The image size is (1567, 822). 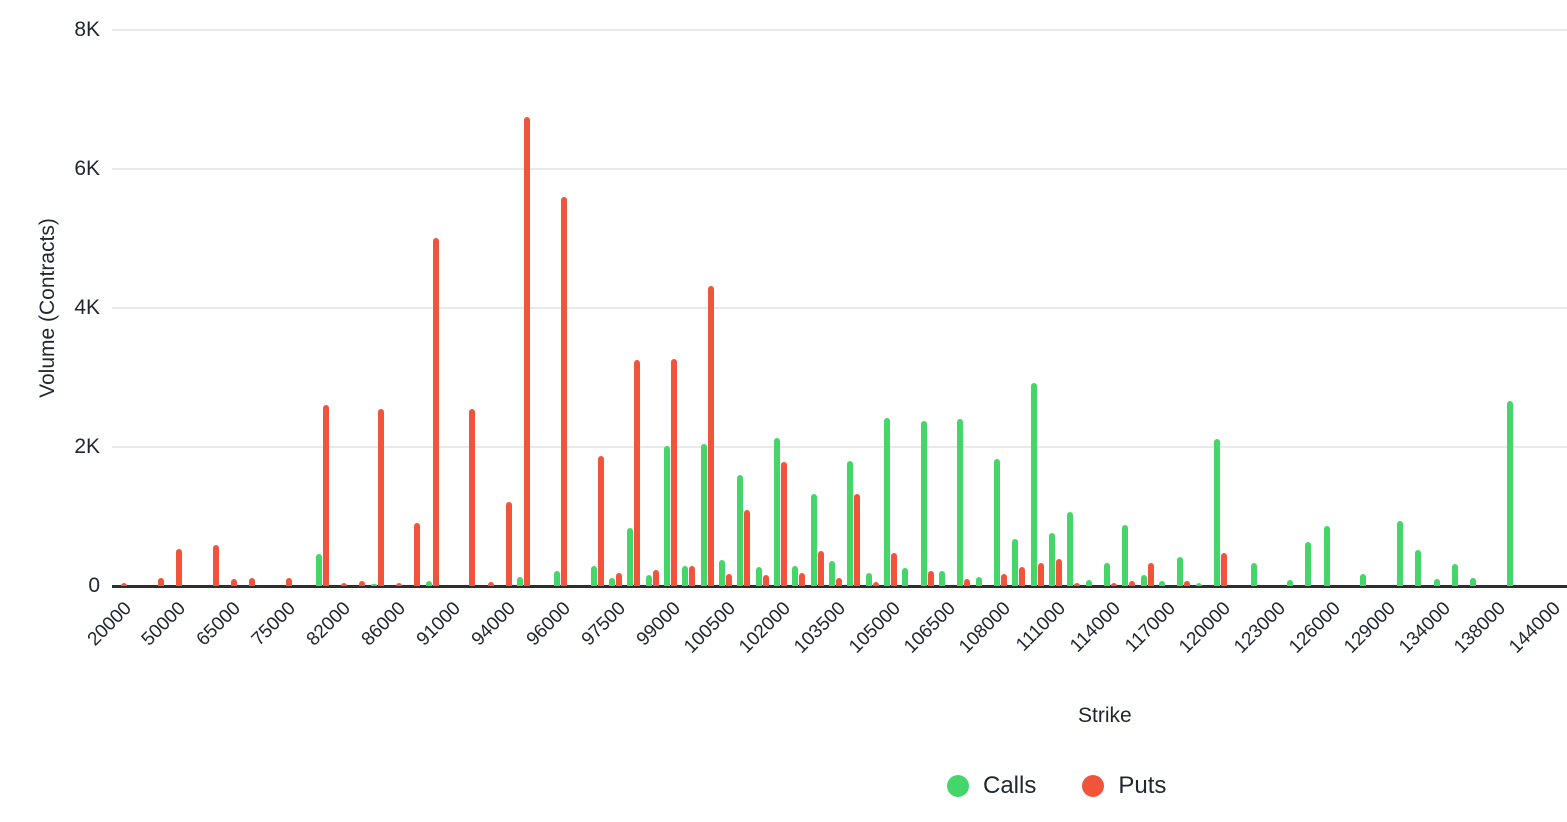 What do you see at coordinates (991, 786) in the screenshot?
I see `legend-item-calls: Calls` at bounding box center [991, 786].